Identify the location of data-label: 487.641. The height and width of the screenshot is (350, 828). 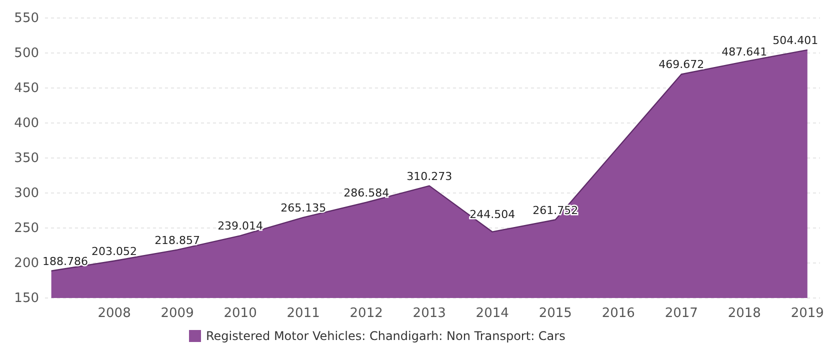
(745, 52).